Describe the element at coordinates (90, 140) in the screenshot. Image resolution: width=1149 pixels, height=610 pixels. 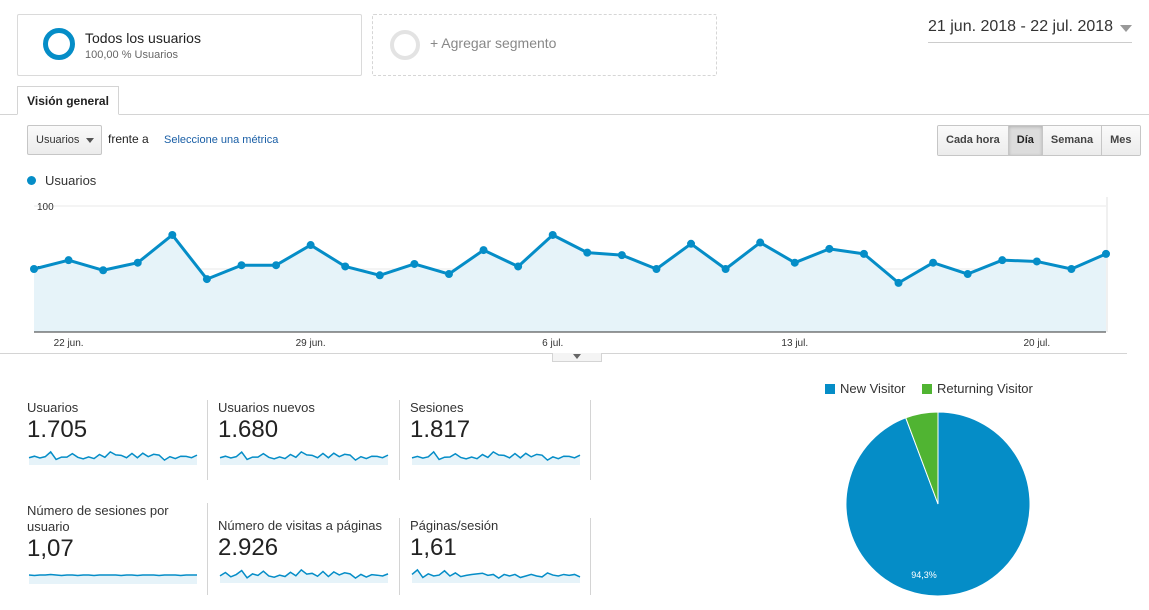
I see `dropdown-caret-icon` at that location.